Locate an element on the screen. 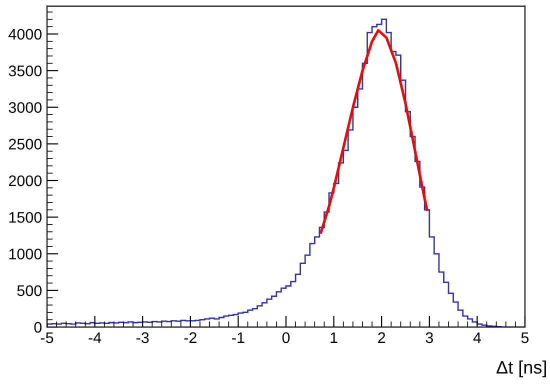  x-tick-label: 3 is located at coordinates (429, 338).